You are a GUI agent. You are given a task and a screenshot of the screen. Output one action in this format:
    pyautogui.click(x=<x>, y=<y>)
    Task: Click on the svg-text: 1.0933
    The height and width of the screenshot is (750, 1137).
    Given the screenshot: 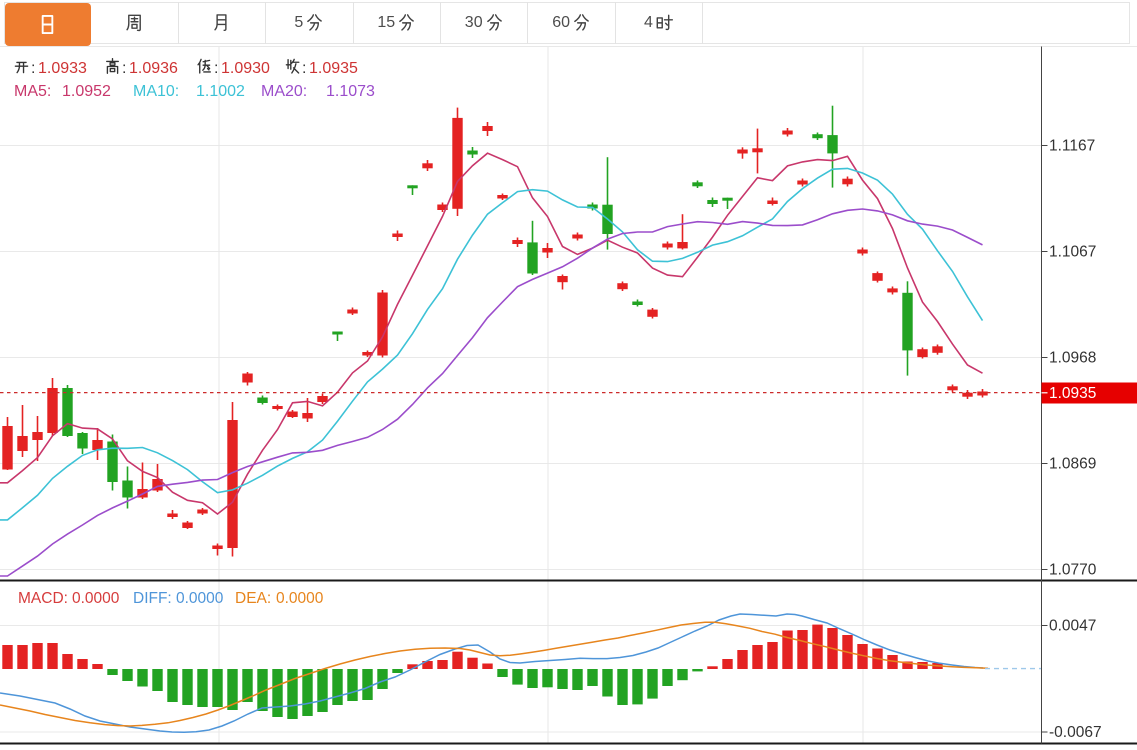 What is the action you would take?
    pyautogui.click(x=62, y=68)
    